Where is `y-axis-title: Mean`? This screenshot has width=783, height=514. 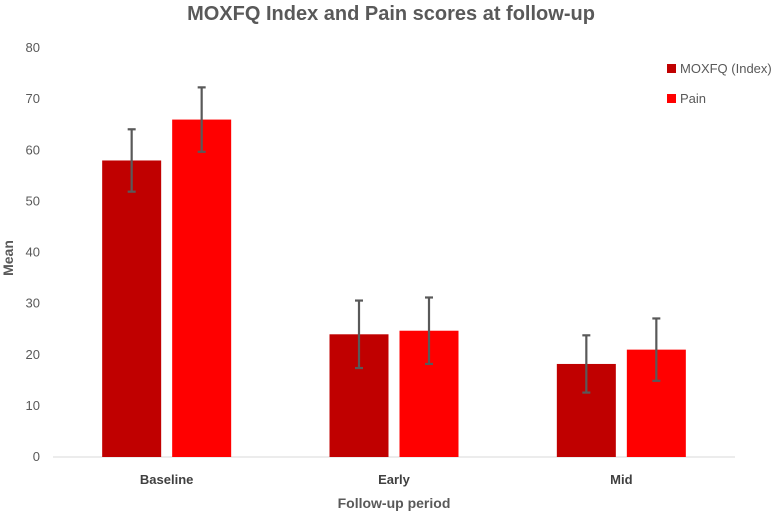 y-axis-title: Mean is located at coordinates (8, 258).